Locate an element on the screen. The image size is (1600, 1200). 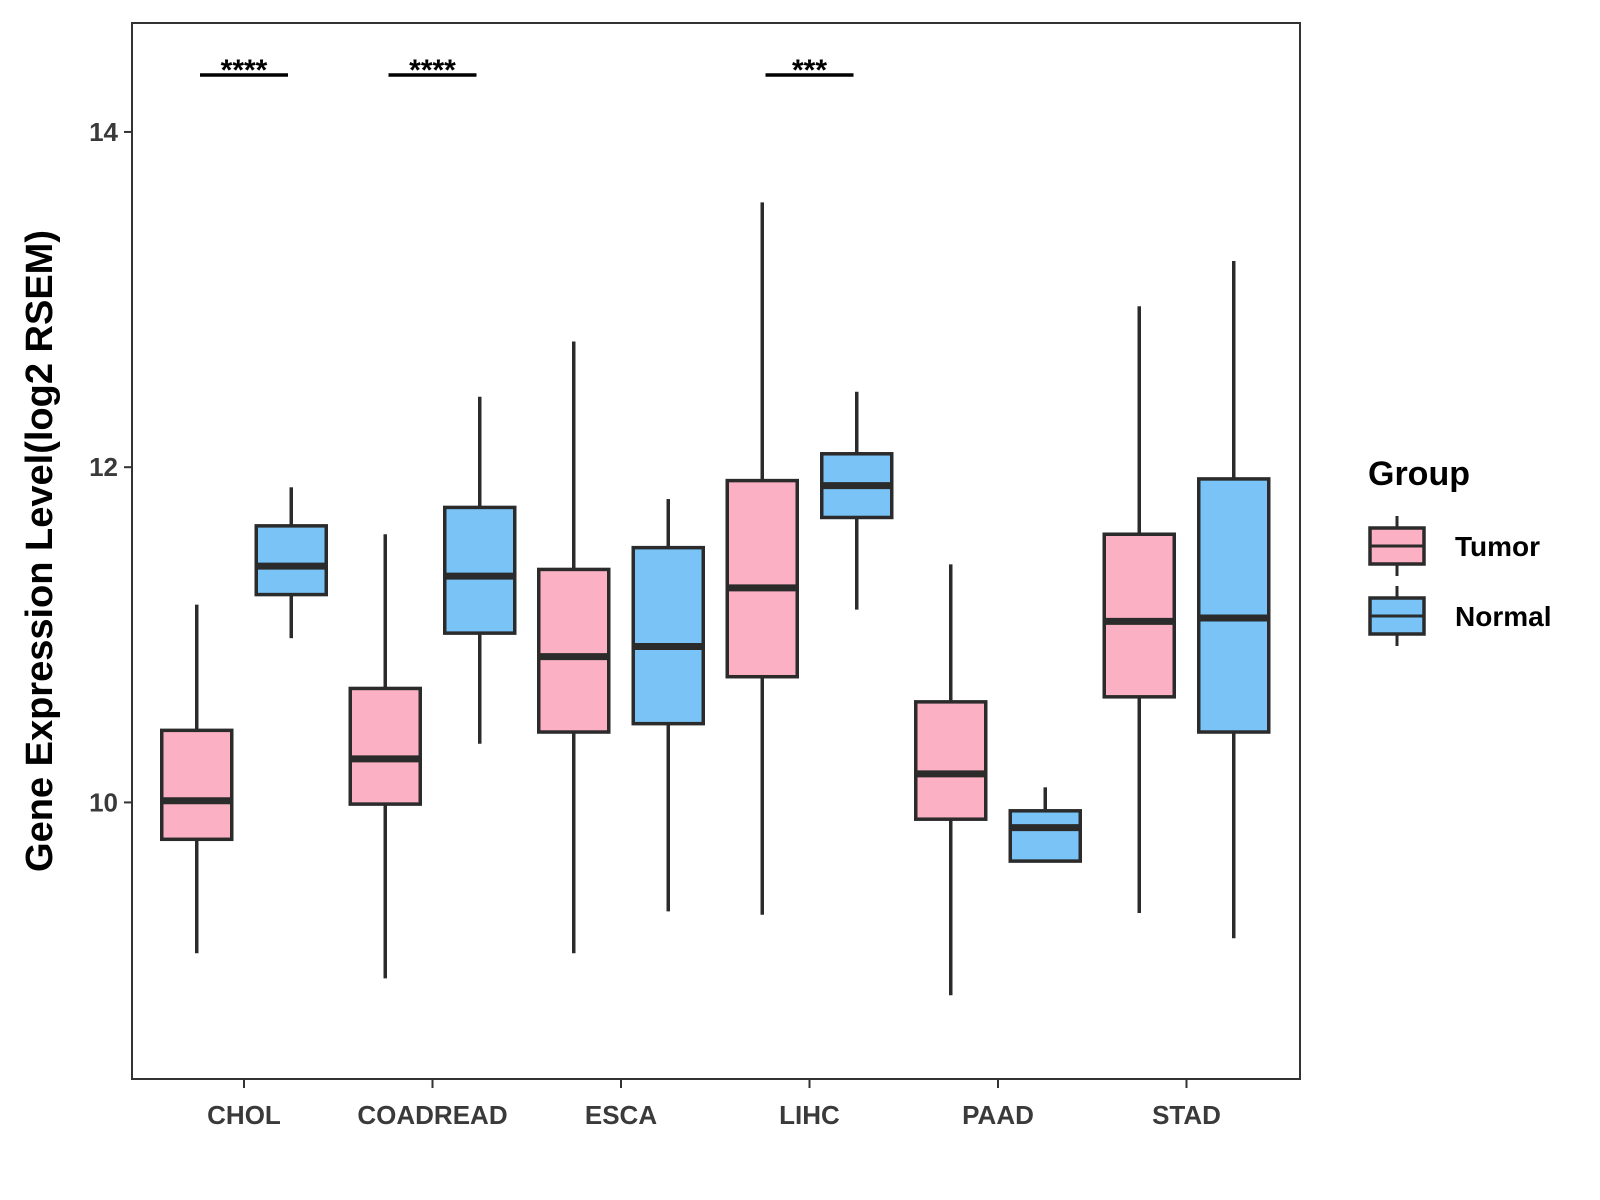
legend-label-normal: Normal is located at coordinates (1503, 616).